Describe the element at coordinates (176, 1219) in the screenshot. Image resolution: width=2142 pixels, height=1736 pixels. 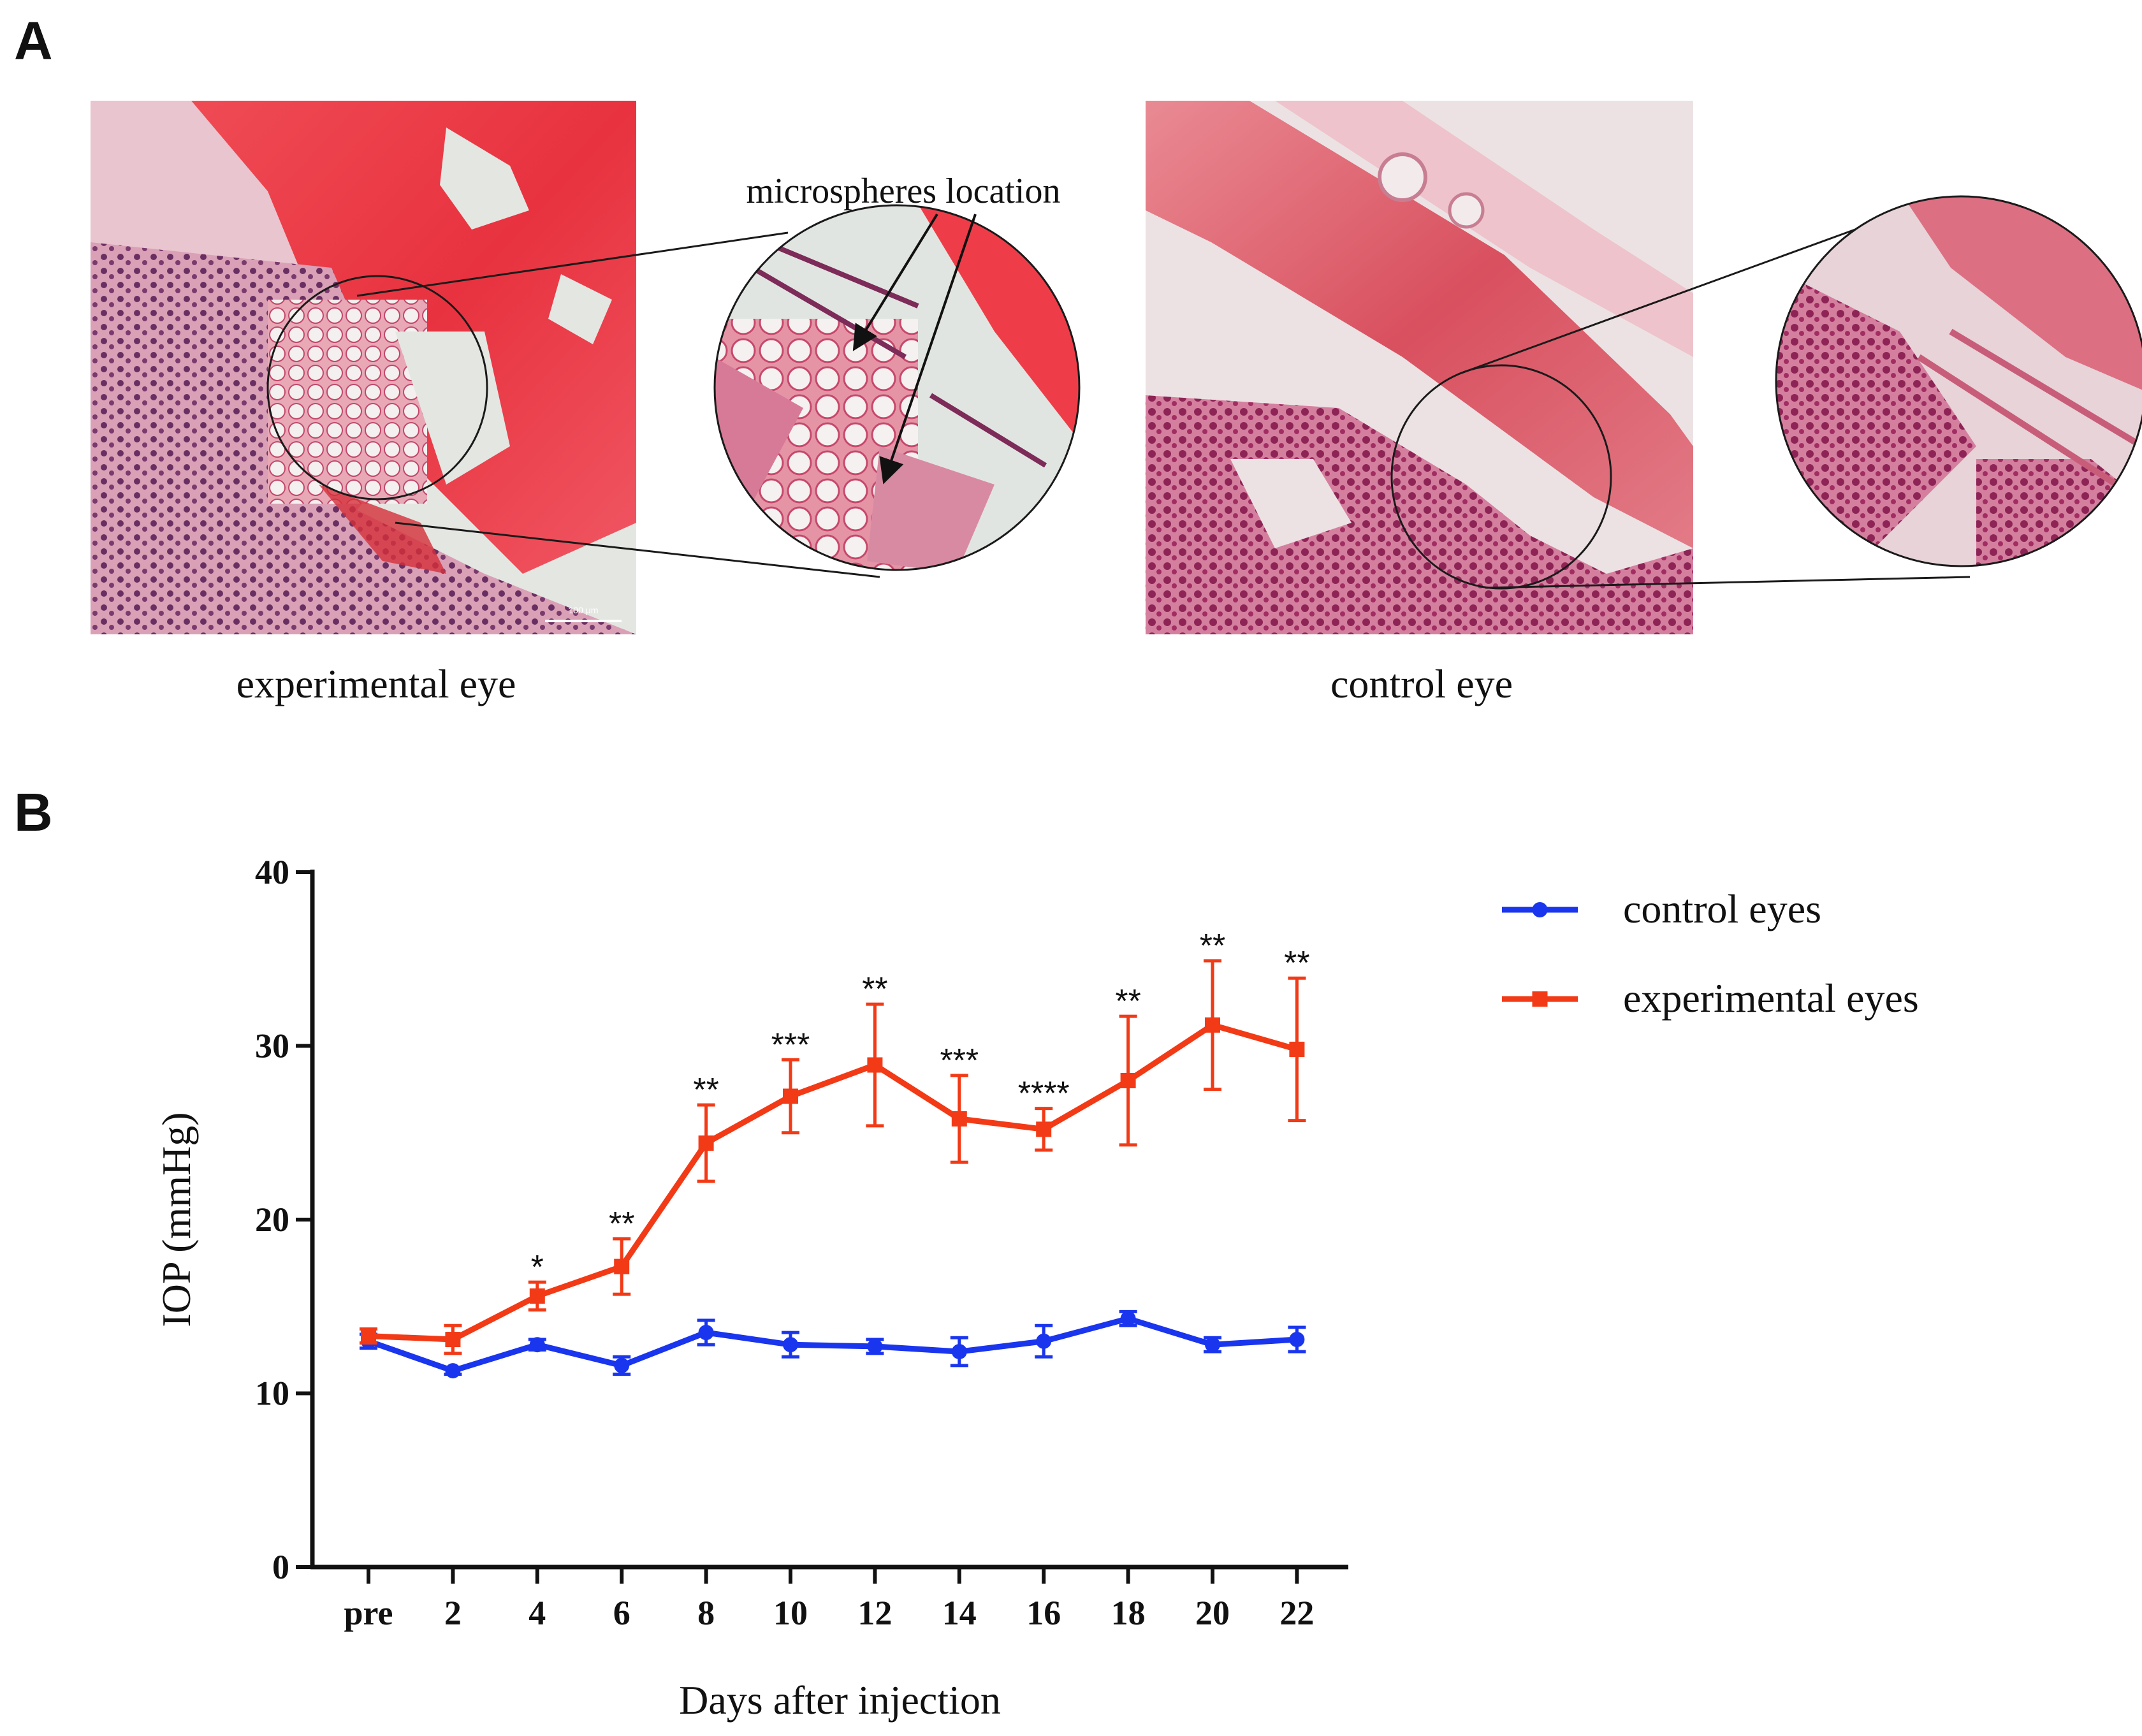
I see `y-axis-label: IOP (mmHg)` at that location.